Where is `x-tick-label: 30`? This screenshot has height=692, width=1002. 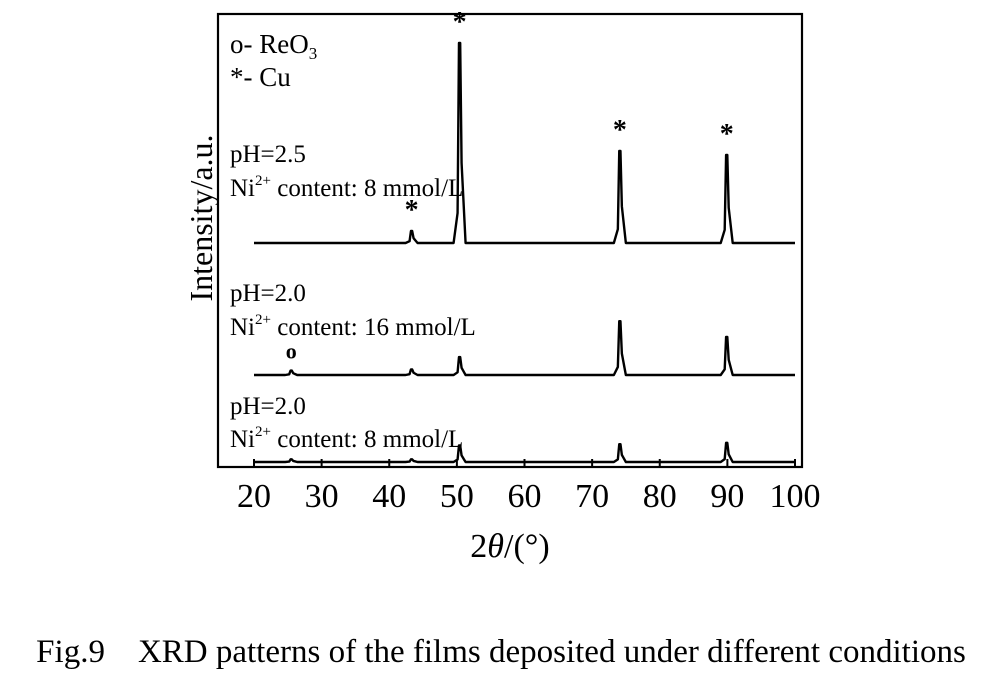
x-tick-label: 30 is located at coordinates (322, 496).